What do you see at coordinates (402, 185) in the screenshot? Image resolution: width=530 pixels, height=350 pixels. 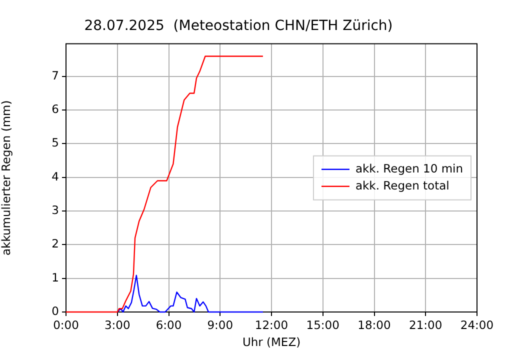 I see `legend-label: akk. Regen total` at bounding box center [402, 185].